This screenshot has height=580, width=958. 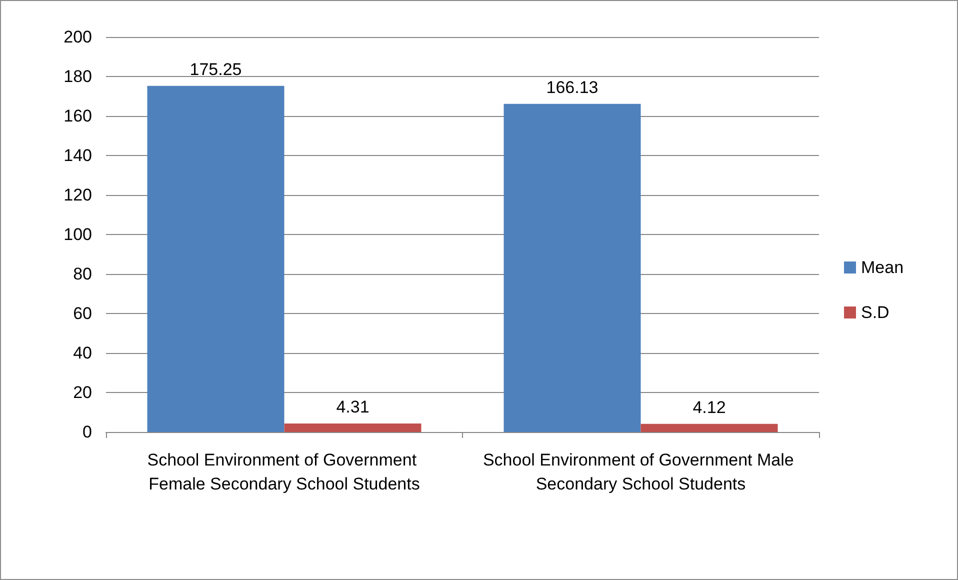 I want to click on y-tick-label: 0, so click(x=87, y=432).